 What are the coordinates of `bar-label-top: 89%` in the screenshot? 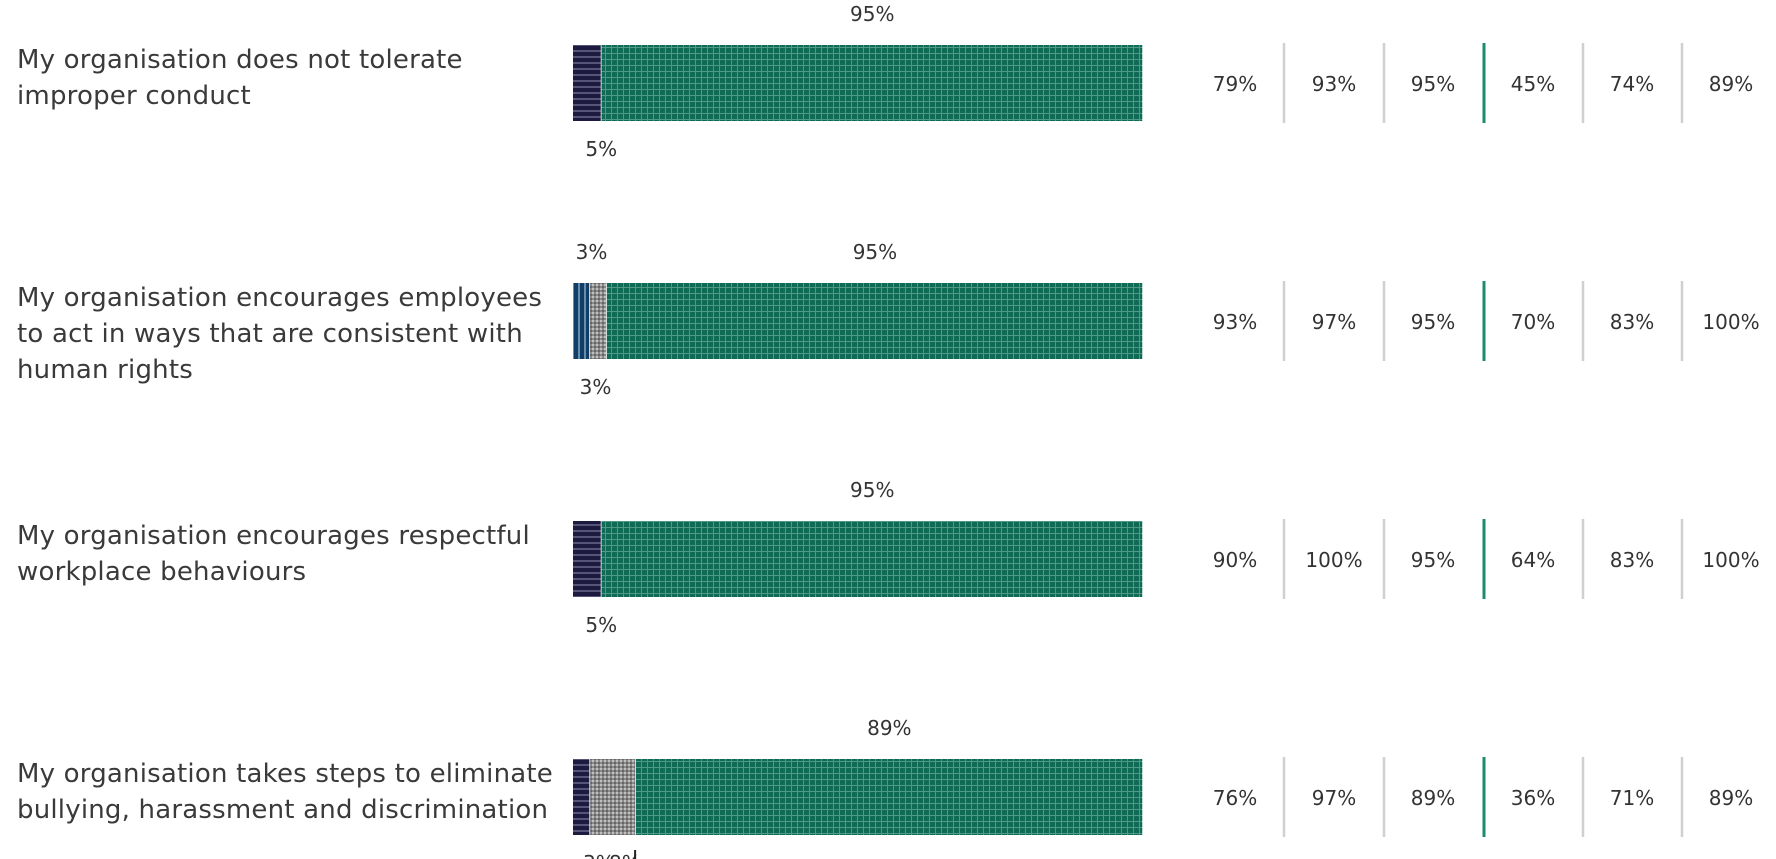 It's located at (889, 728).